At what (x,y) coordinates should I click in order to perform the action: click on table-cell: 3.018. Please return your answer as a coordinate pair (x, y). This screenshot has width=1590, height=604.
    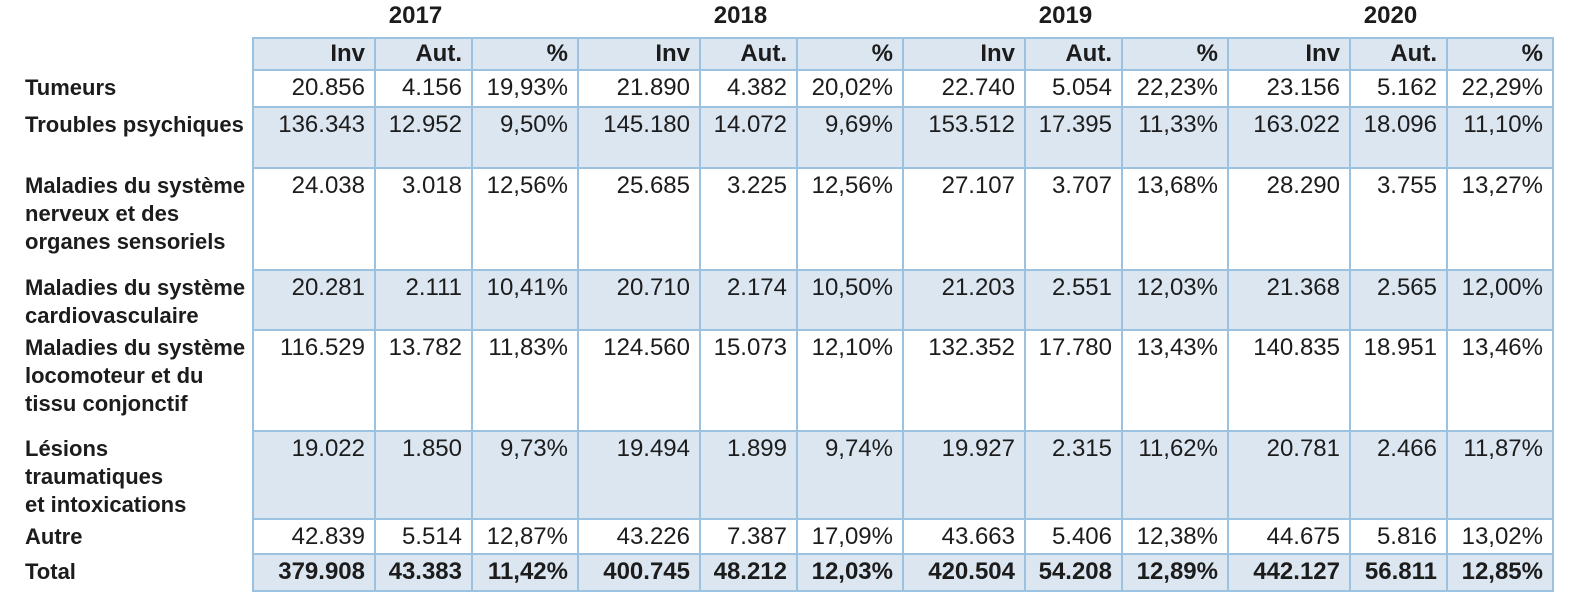
    Looking at the image, I should click on (423, 219).